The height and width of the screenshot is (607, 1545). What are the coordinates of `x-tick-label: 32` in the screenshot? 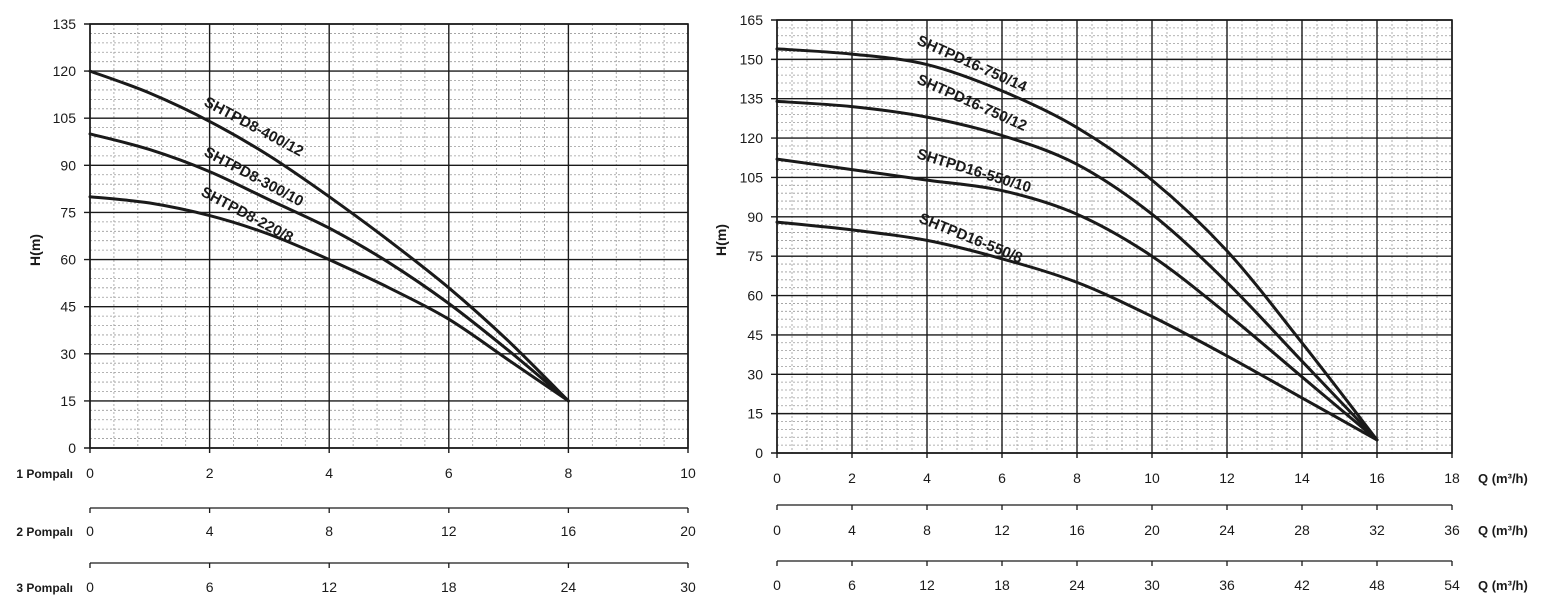 It's located at (1377, 530).